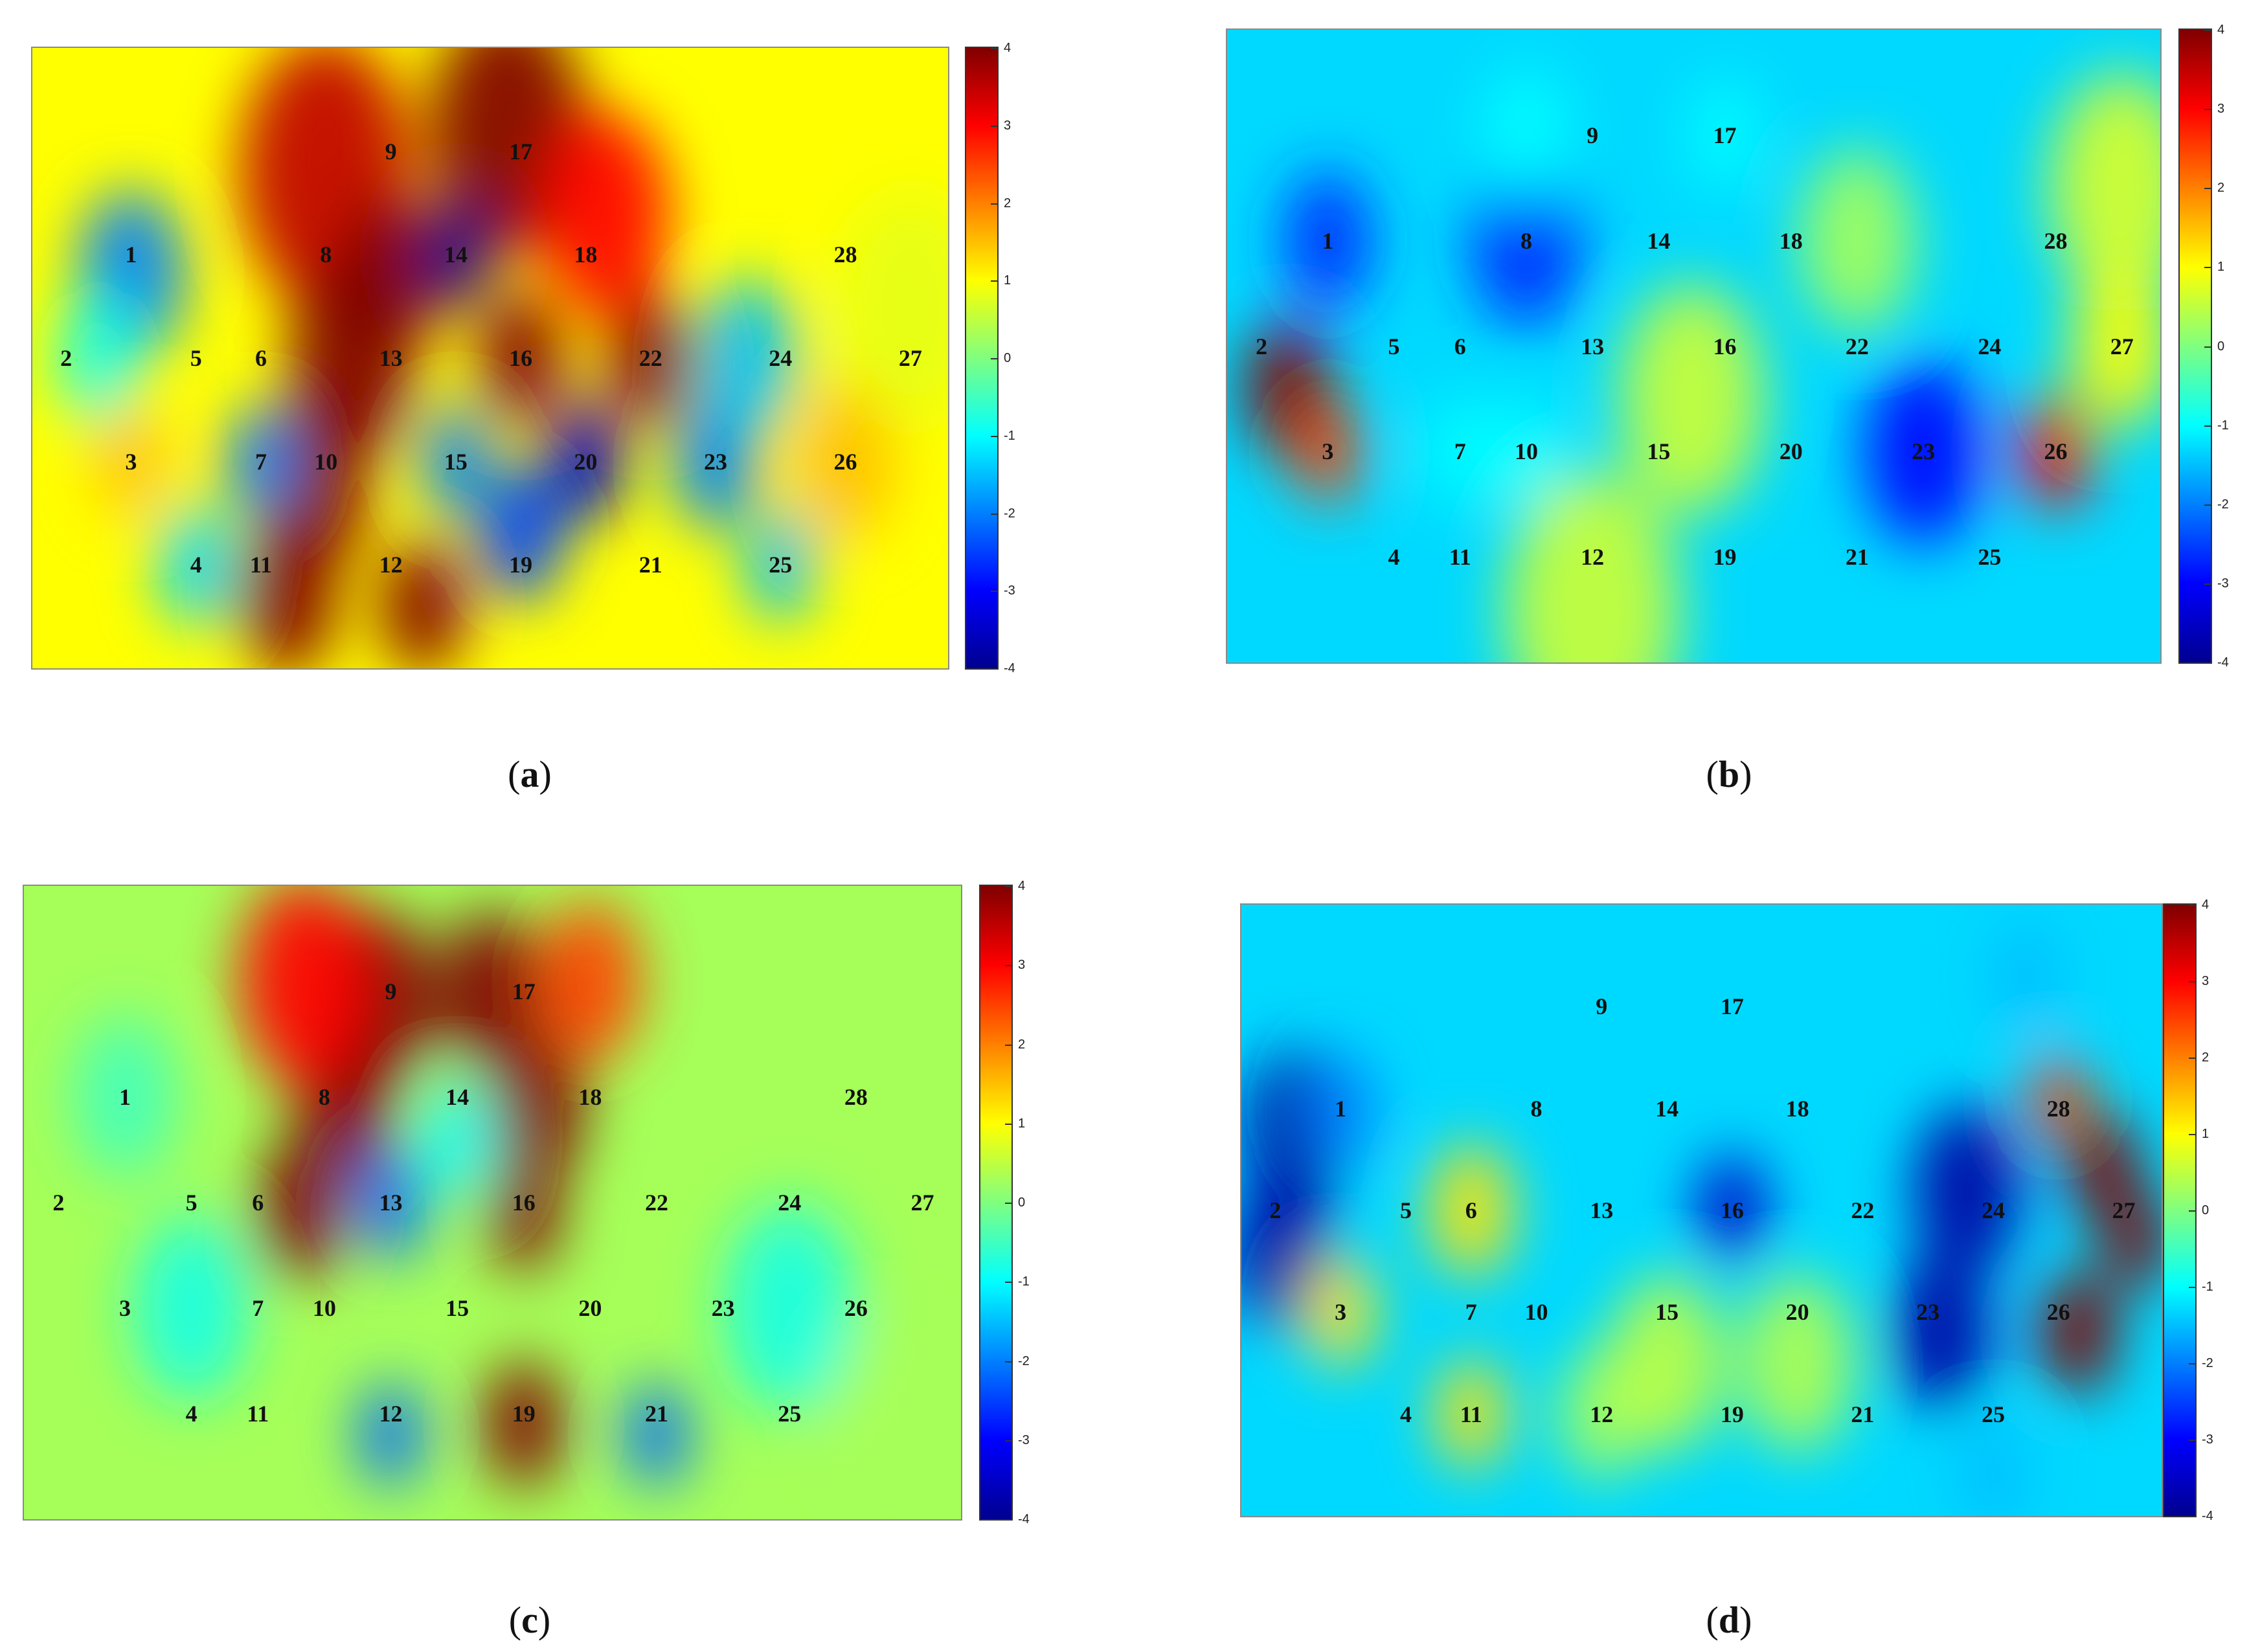 This screenshot has width=2249, height=1652. What do you see at coordinates (723, 1308) in the screenshot?
I see `sensor-label-23: 23` at bounding box center [723, 1308].